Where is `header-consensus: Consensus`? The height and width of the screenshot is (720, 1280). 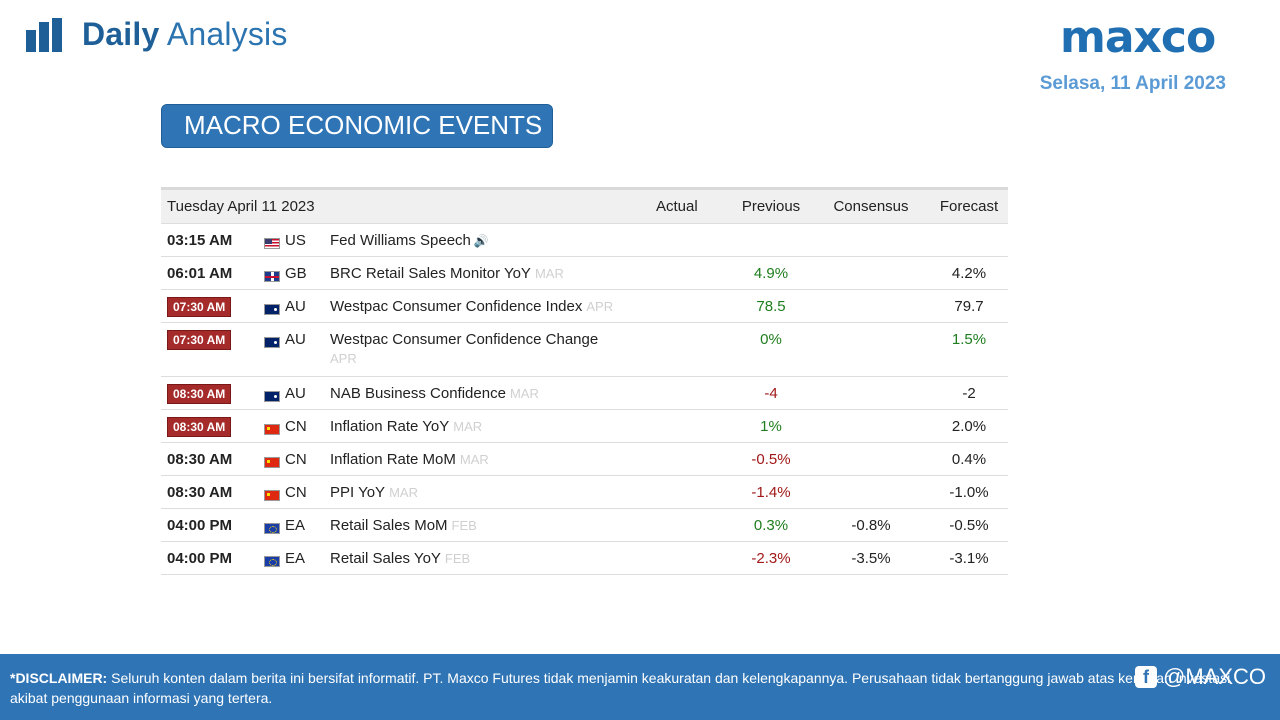 header-consensus: Consensus is located at coordinates (871, 206).